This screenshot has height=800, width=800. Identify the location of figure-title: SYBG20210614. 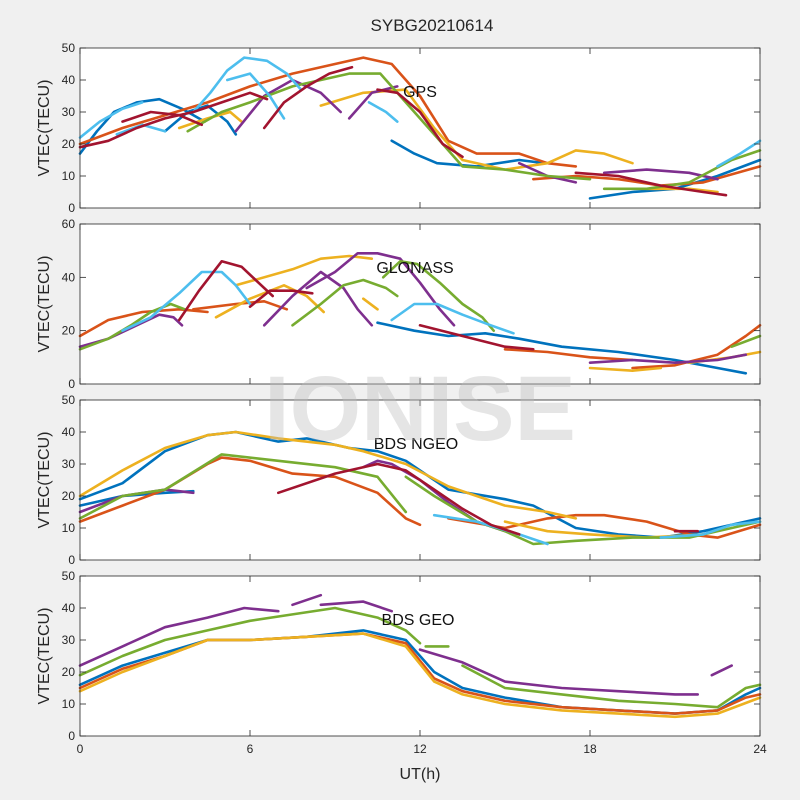
(432, 25).